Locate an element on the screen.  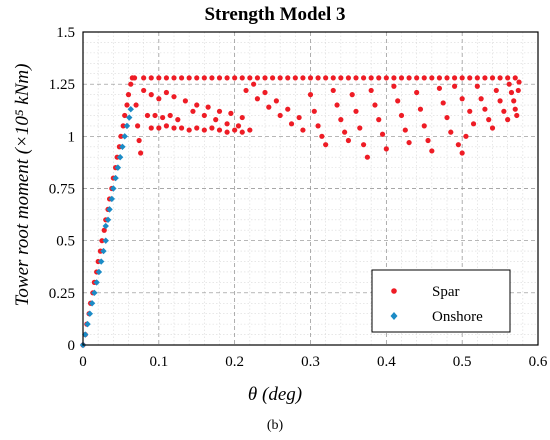
y-tick-labels: 0 0.25 0.5 0.75 1 1.25 1.5 is located at coordinates (62, 189).